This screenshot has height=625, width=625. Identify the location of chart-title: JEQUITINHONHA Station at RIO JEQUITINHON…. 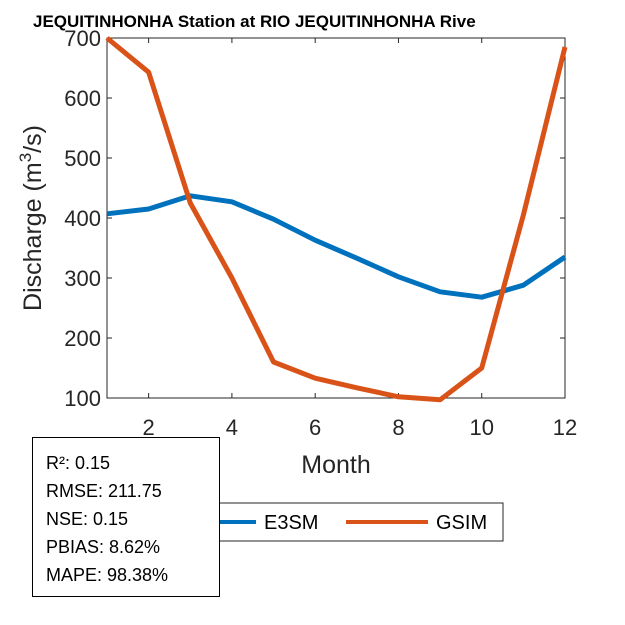
(254, 21).